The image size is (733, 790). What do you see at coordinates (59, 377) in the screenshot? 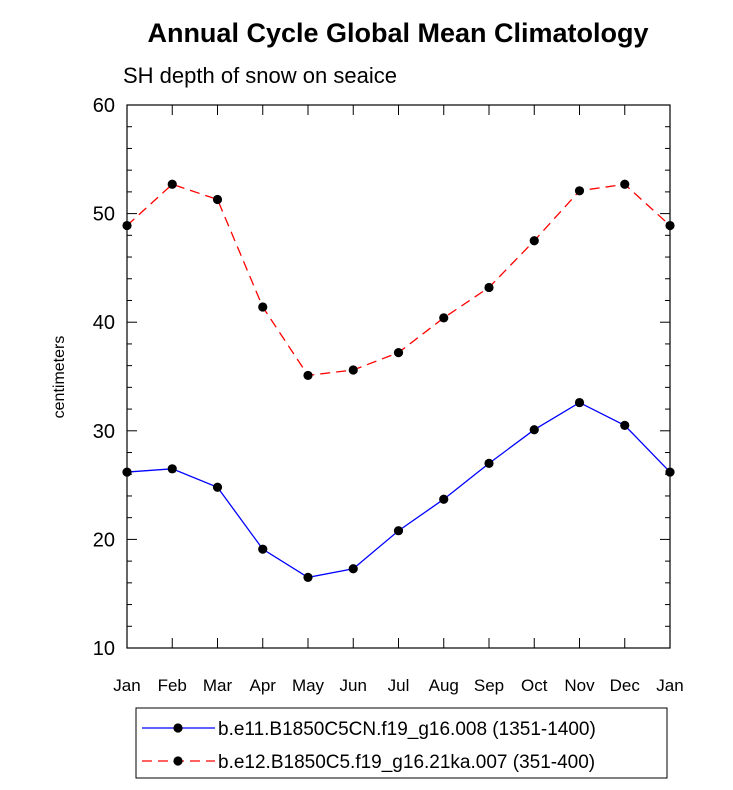
I see `y-axis-label: centimeters` at bounding box center [59, 377].